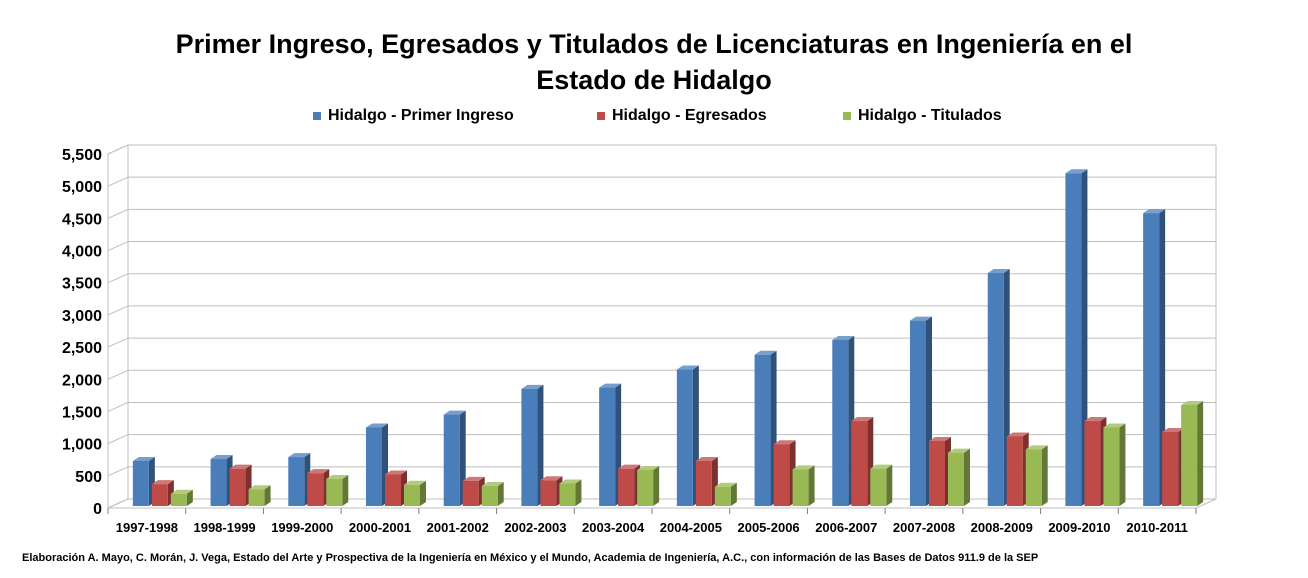  What do you see at coordinates (682, 116) in the screenshot?
I see `legend-item-egresados: Hidalgo - Egresados` at bounding box center [682, 116].